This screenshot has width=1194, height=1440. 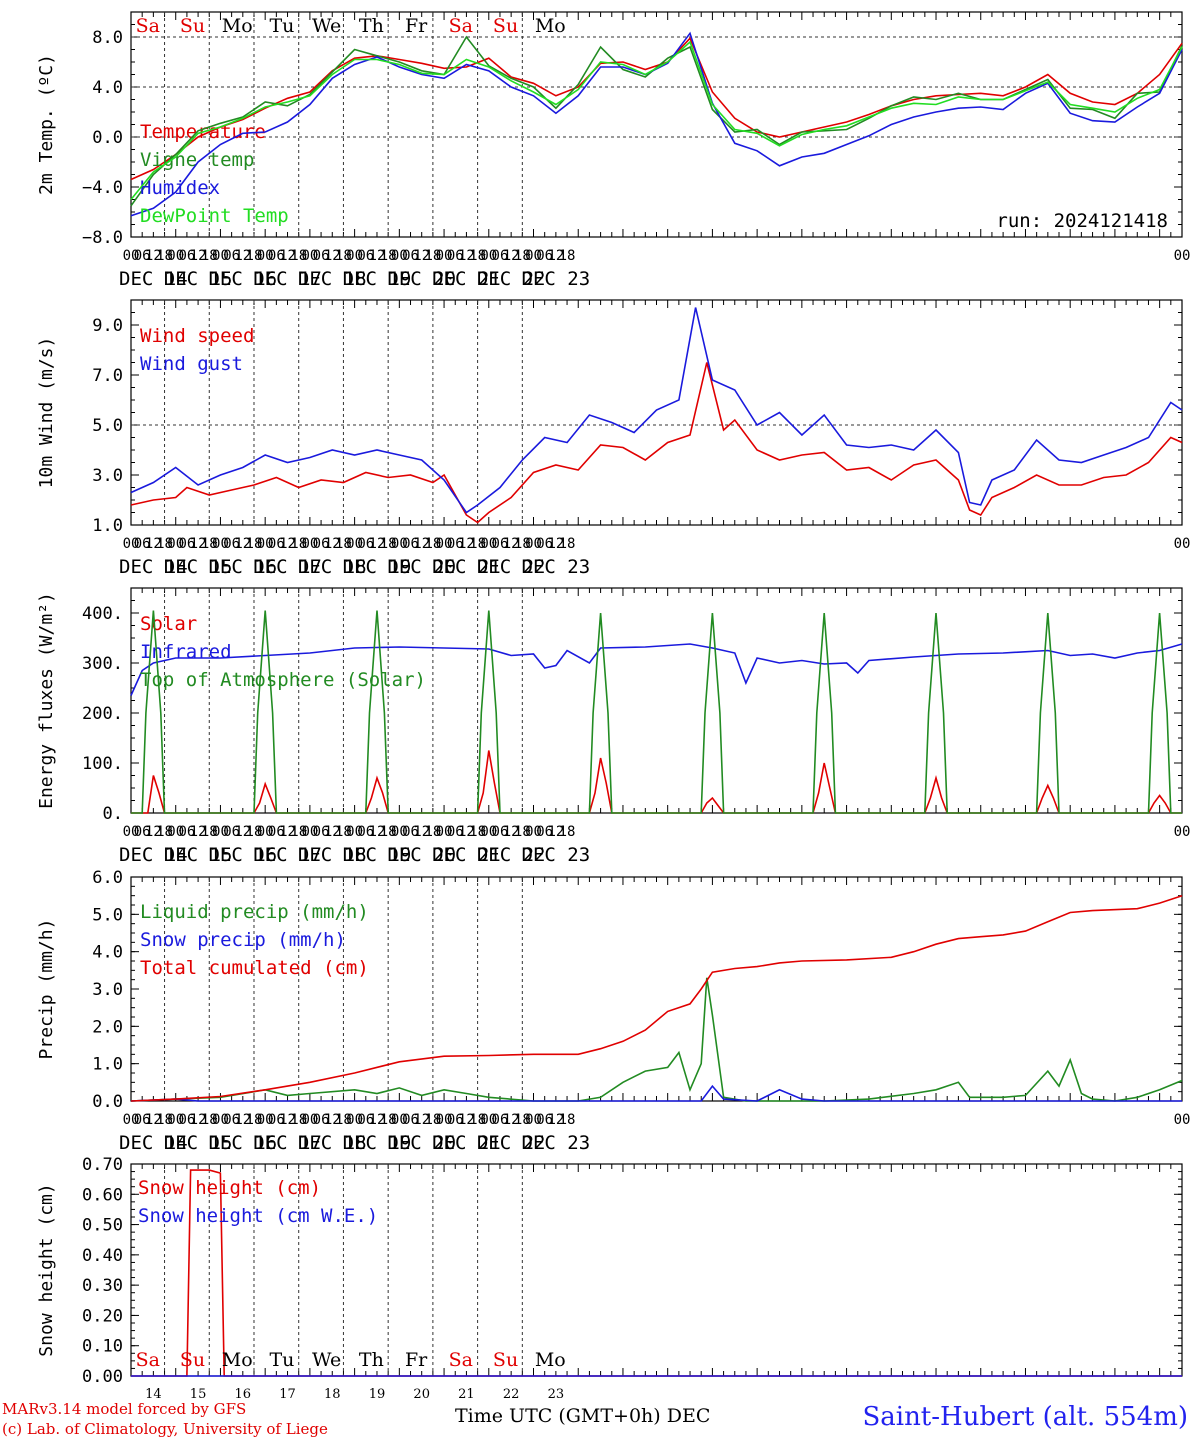 What do you see at coordinates (242, 567) in the screenshot?
I see `date-label: DEC 16` at bounding box center [242, 567].